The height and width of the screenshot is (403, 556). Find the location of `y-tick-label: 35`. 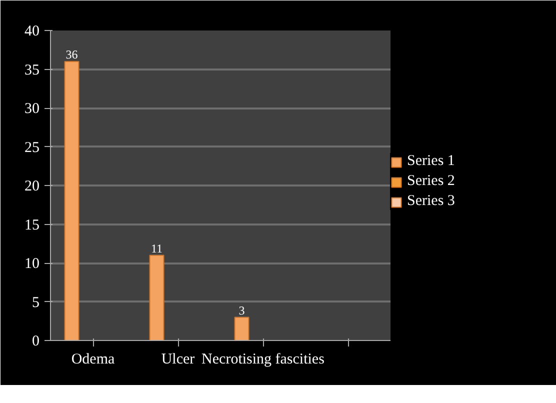

y-tick-label: 35 is located at coordinates (32, 70).